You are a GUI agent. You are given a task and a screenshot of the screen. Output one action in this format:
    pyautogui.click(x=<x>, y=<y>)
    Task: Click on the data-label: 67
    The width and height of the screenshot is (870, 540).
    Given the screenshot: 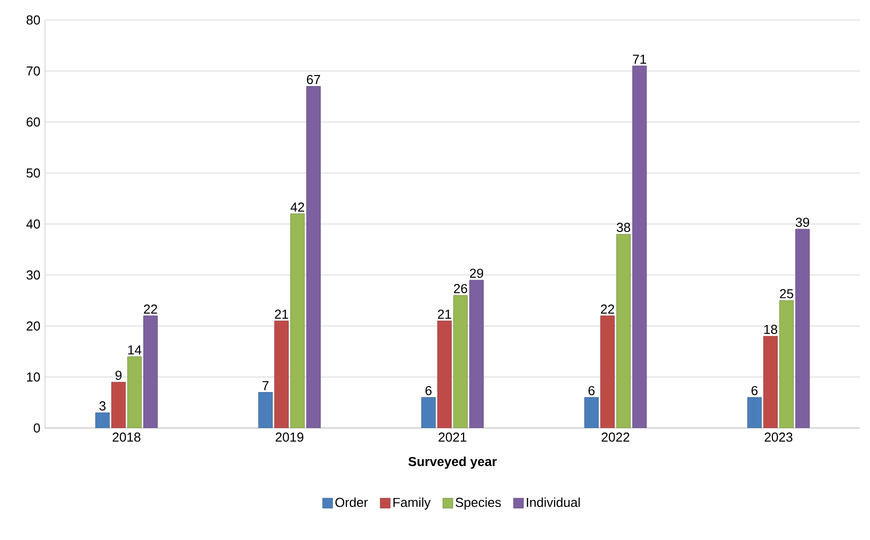 What is the action you would take?
    pyautogui.click(x=313, y=79)
    